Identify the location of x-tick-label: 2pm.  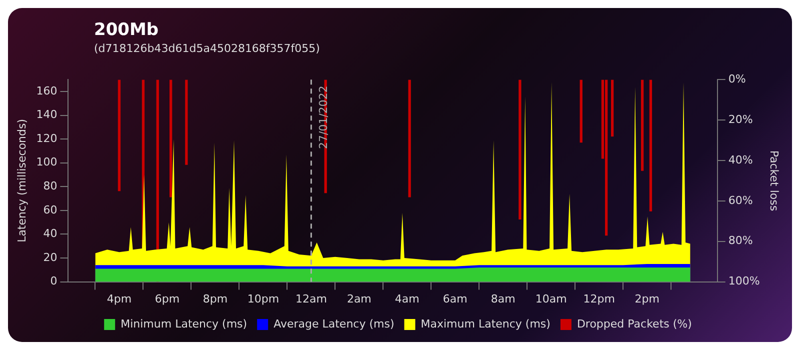
(647, 299).